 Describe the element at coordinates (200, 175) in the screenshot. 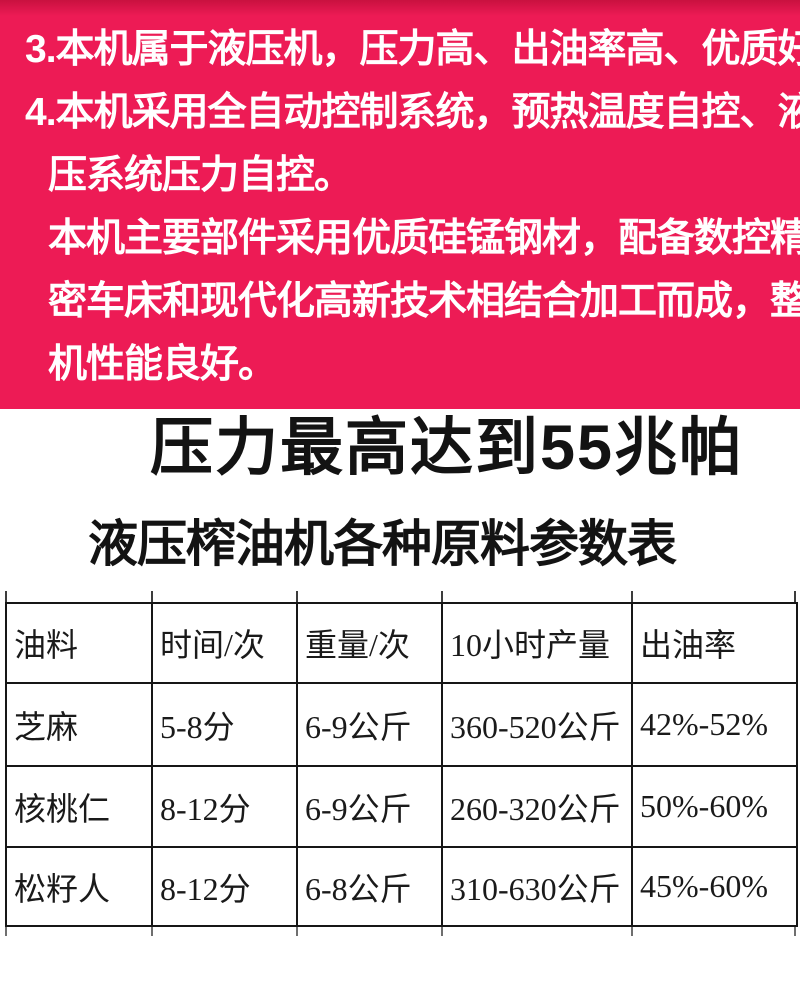

I see `promo-line-4-cont: 压系统压力自控。` at that location.